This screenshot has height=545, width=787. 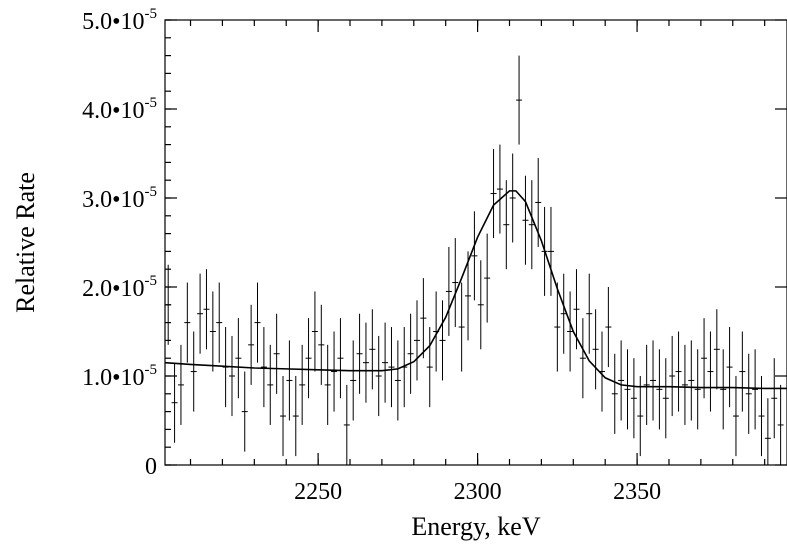 I want to click on x-axis-title: Energy, keV, so click(x=475, y=526).